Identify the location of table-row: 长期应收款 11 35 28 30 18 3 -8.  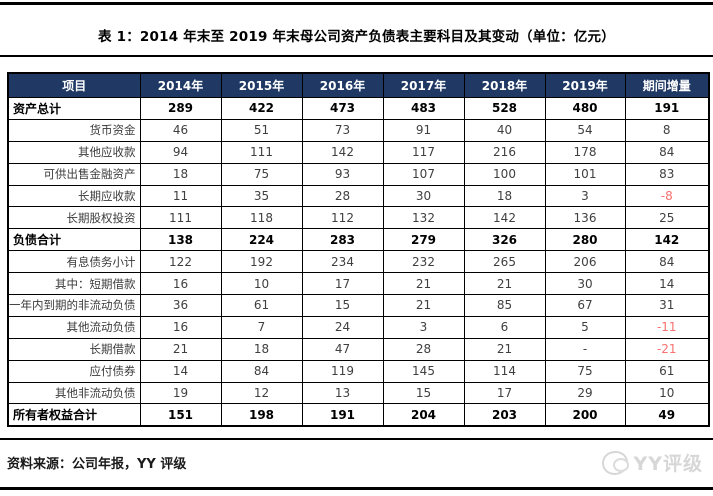
(358, 196).